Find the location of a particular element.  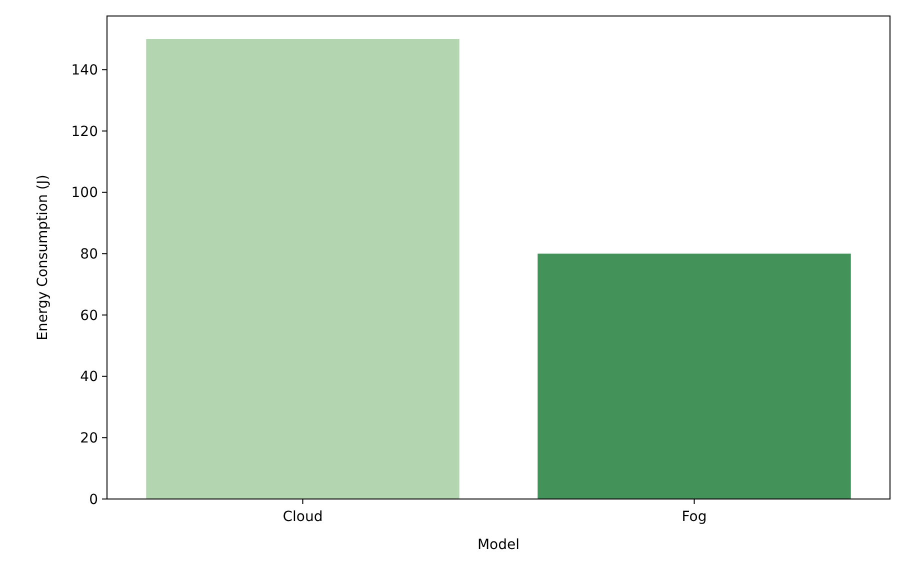

y-tick-label: 120 is located at coordinates (84, 132).